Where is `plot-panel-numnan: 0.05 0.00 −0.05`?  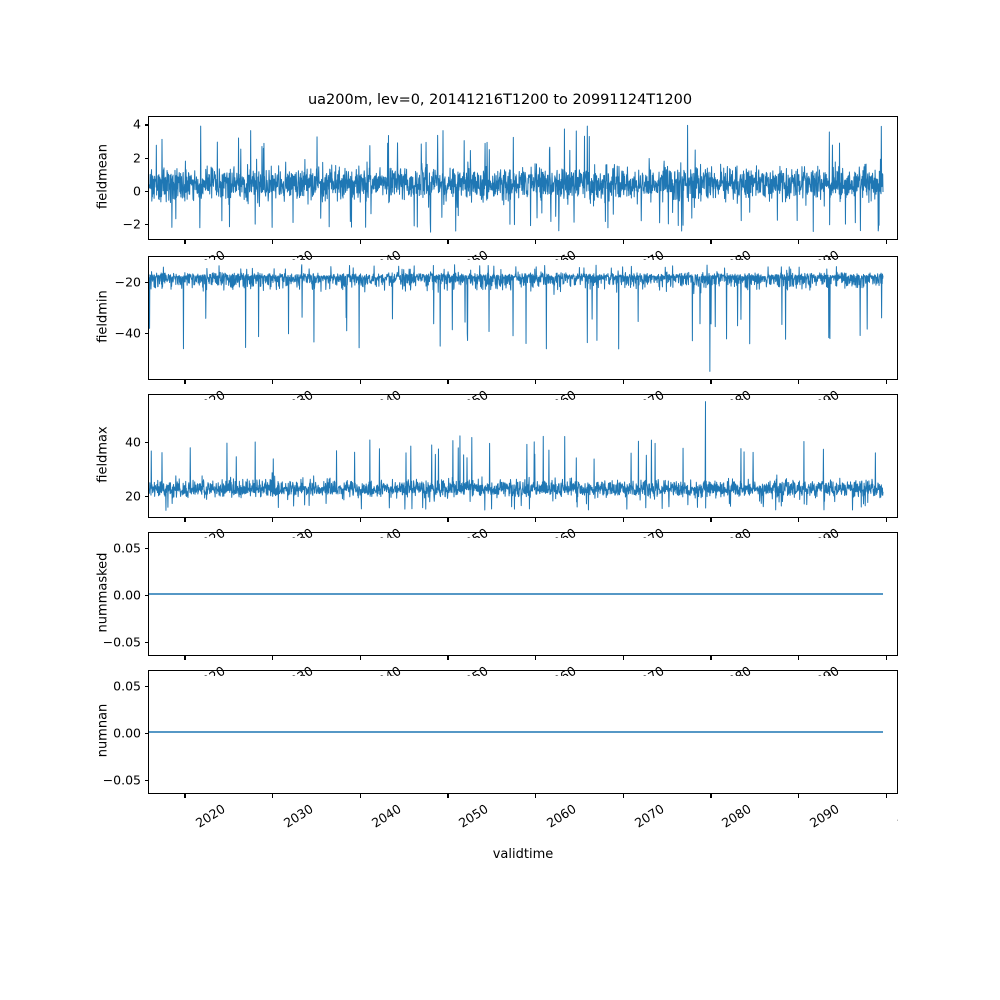 plot-panel-numnan: 0.05 0.00 −0.05 is located at coordinates (500, 734).